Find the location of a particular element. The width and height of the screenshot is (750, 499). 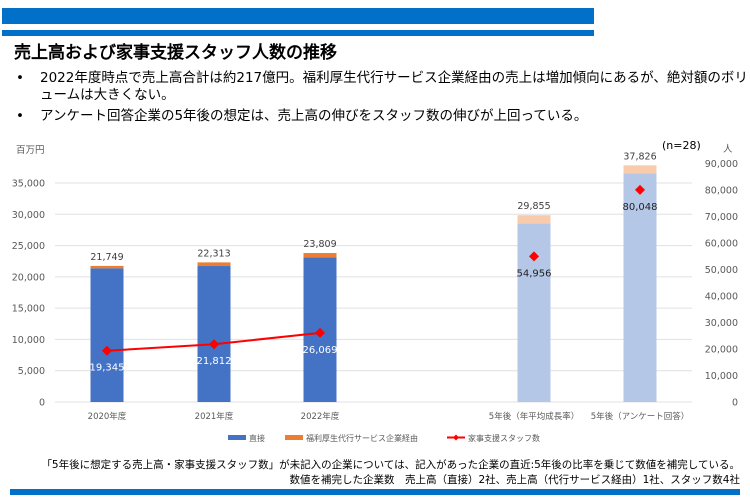

y-right-tick: 90,000 is located at coordinates (721, 164).